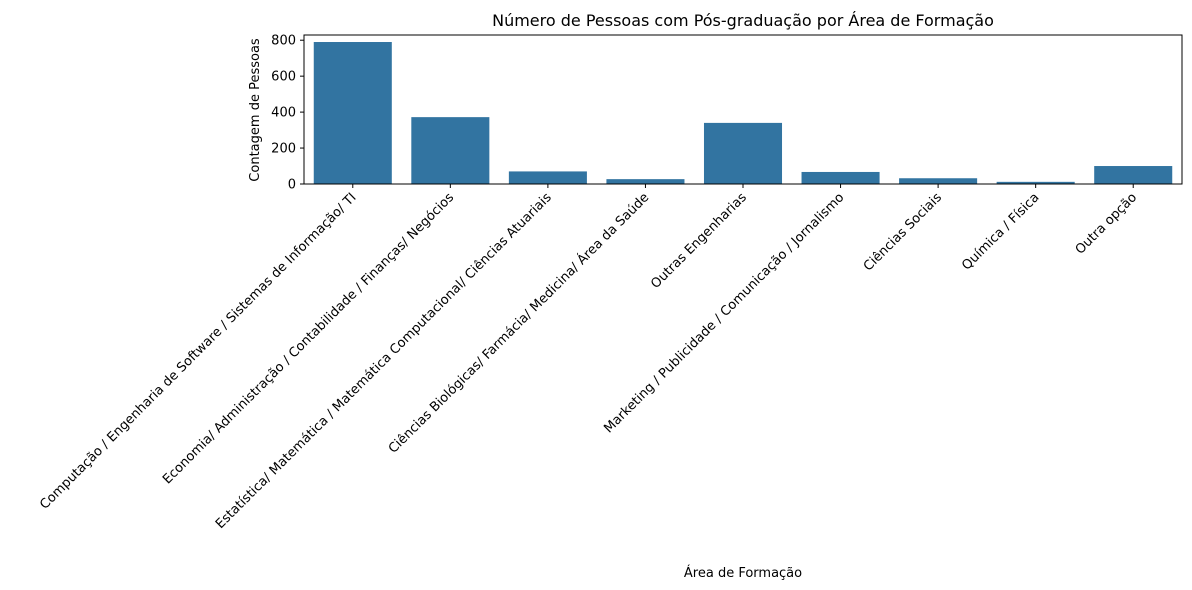 This screenshot has width=1192, height=590. I want to click on y-axis-label: Contagem de Pessoas, so click(255, 110).